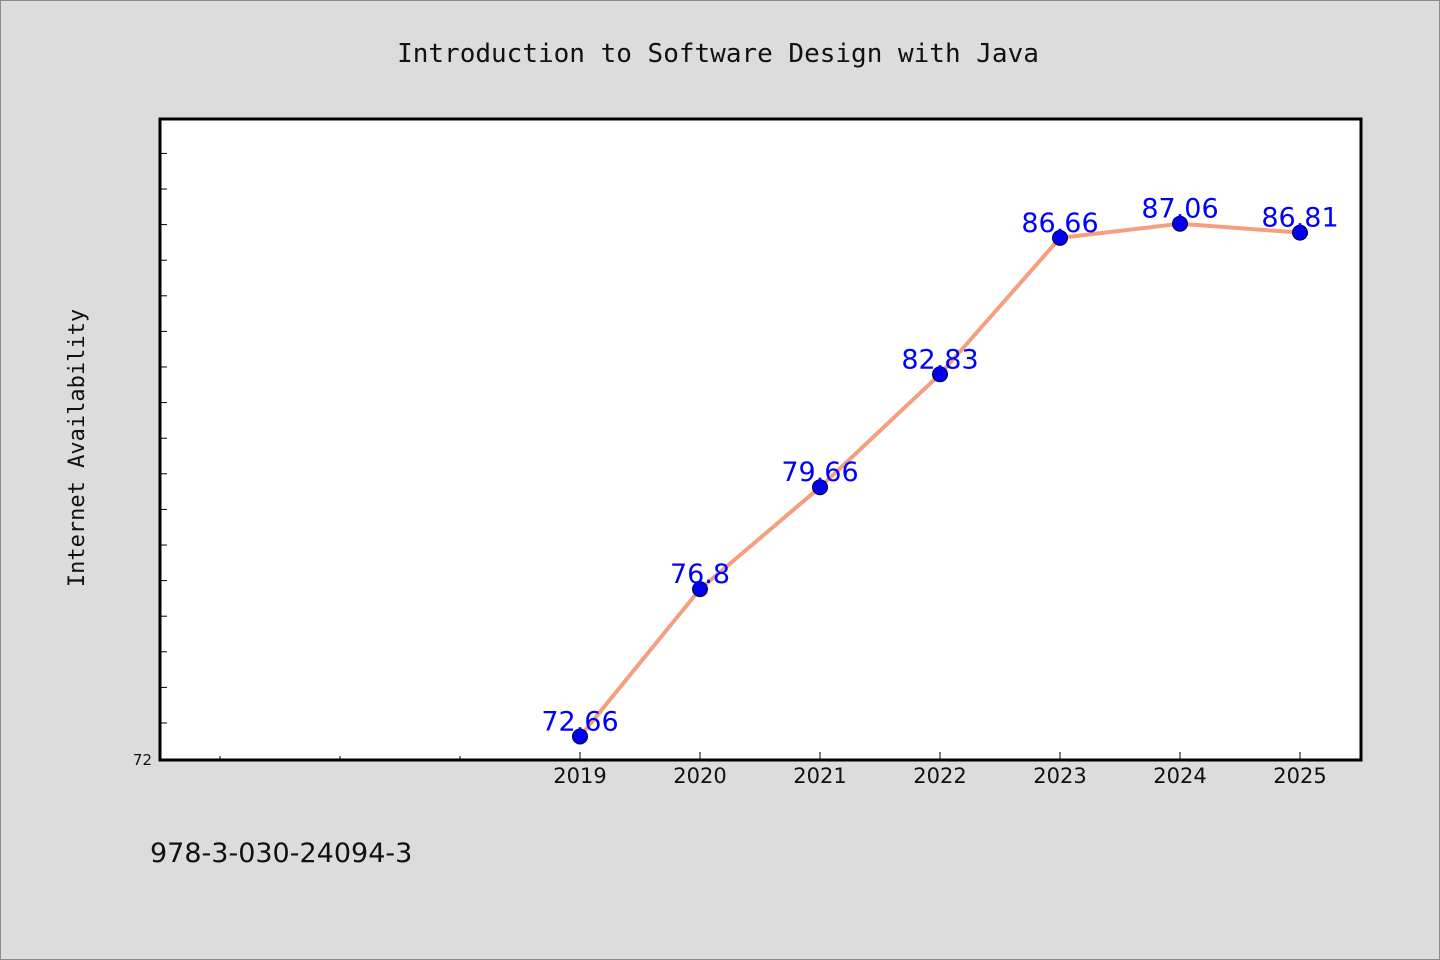  What do you see at coordinates (281, 853) in the screenshot?
I see `footer-isbn: 978-3-030-24094-3` at bounding box center [281, 853].